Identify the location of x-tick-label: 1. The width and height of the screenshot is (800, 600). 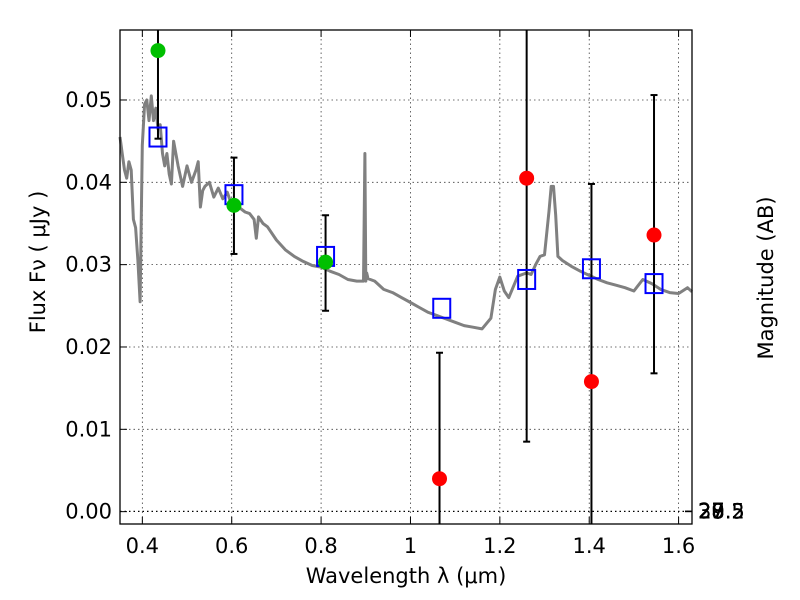
(410, 546).